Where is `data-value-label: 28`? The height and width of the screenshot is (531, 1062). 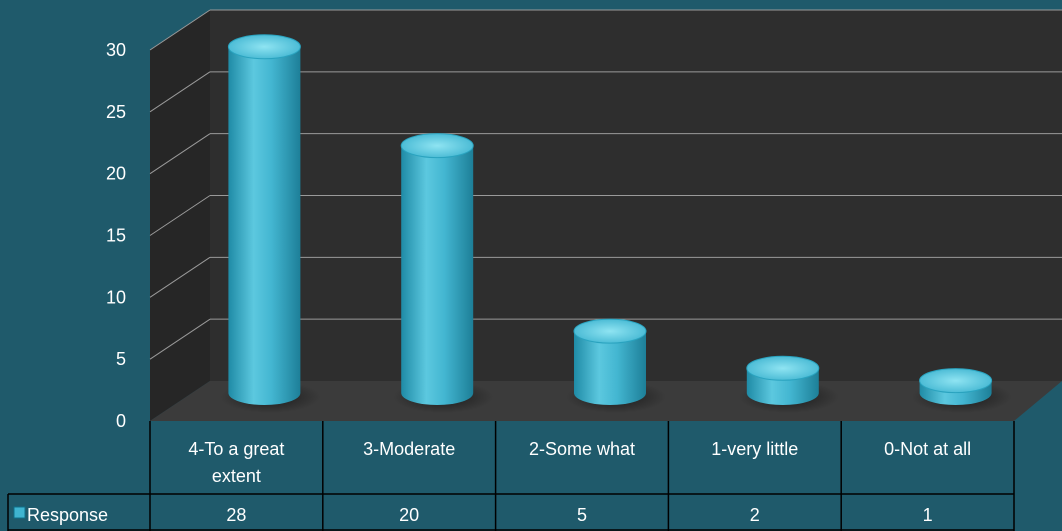 data-value-label: 28 is located at coordinates (236, 515).